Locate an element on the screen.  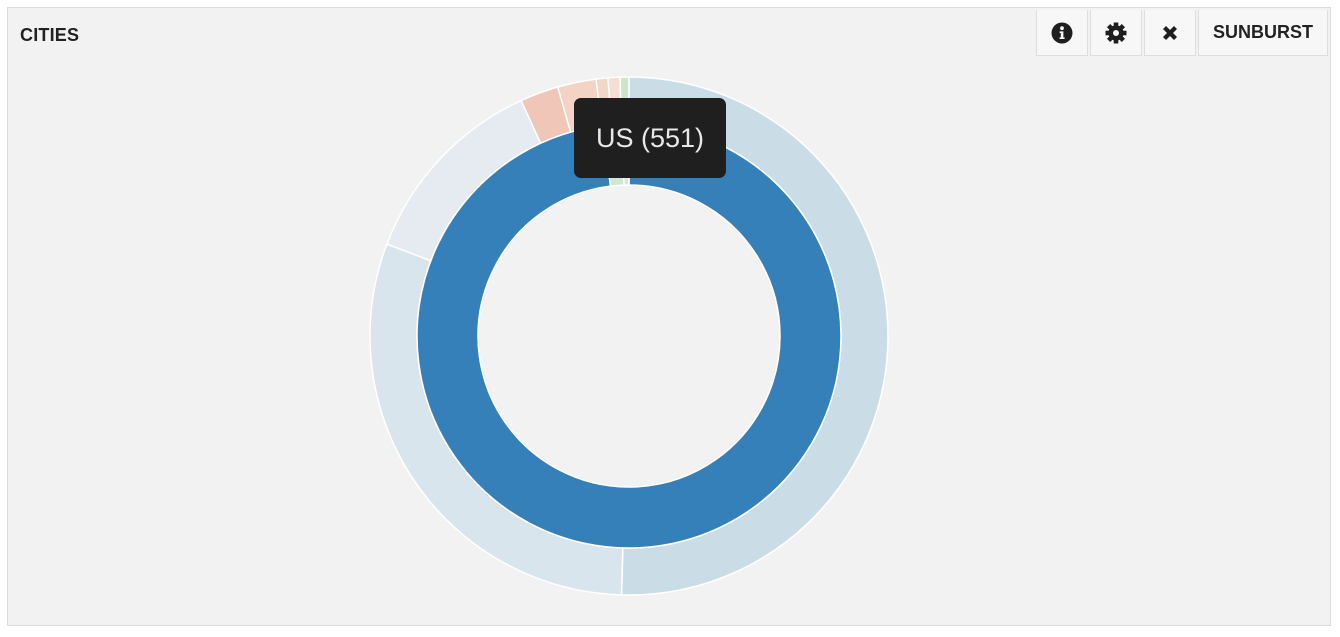
settings-button is located at coordinates (1115, 33).